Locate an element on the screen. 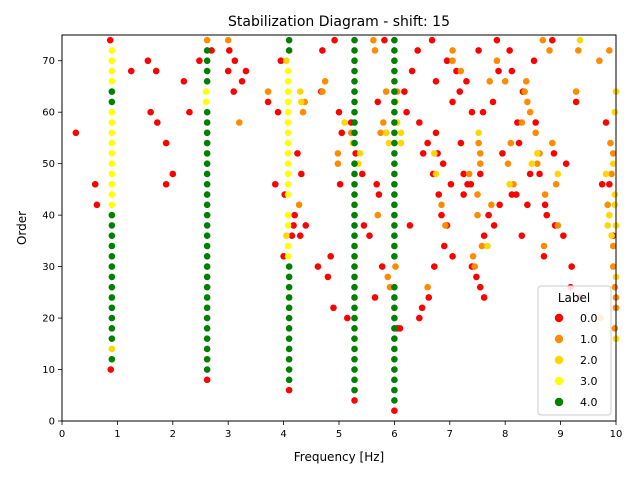 The image size is (640, 480). chart-title: Stabilization Diagram - shift: 15 is located at coordinates (339, 22).